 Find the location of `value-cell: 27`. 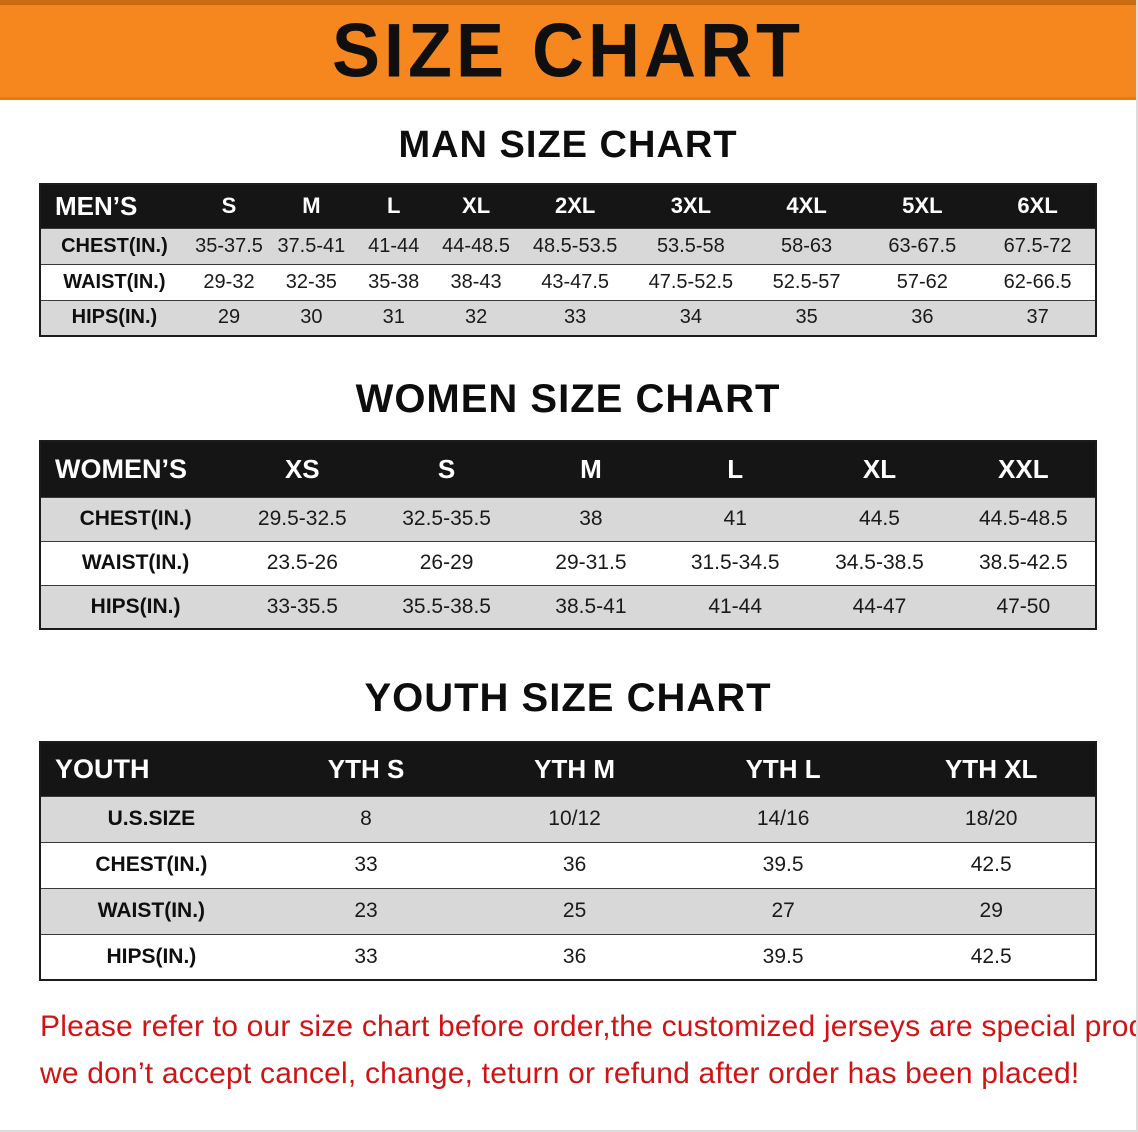

value-cell: 27 is located at coordinates (783, 910).